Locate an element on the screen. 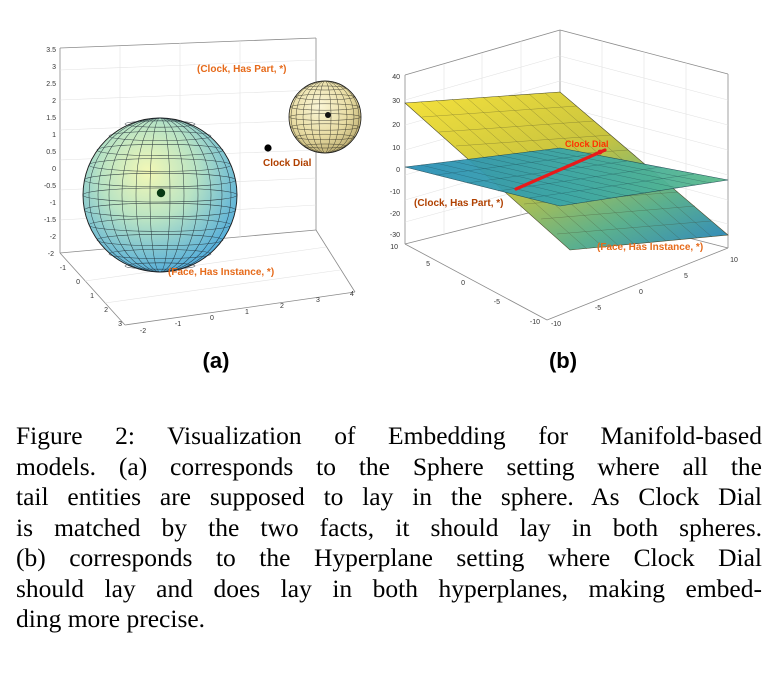  panel-a-x-ticks: -2 -1 0 1 2 3 4 is located at coordinates (247, 313).